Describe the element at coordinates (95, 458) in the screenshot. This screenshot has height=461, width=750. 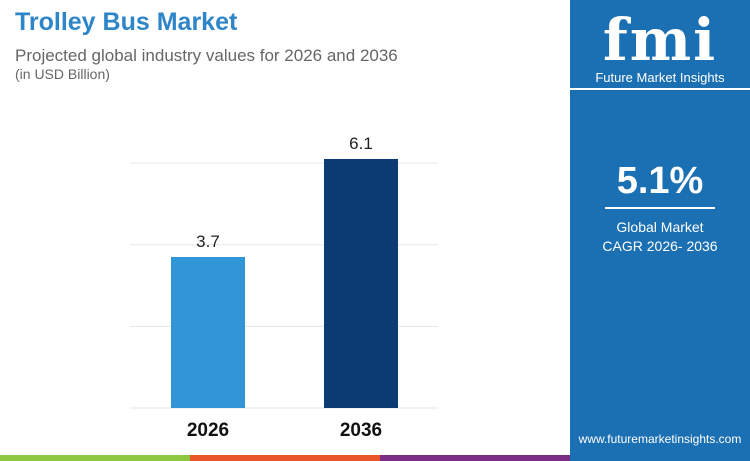
I see `stripe-green` at that location.